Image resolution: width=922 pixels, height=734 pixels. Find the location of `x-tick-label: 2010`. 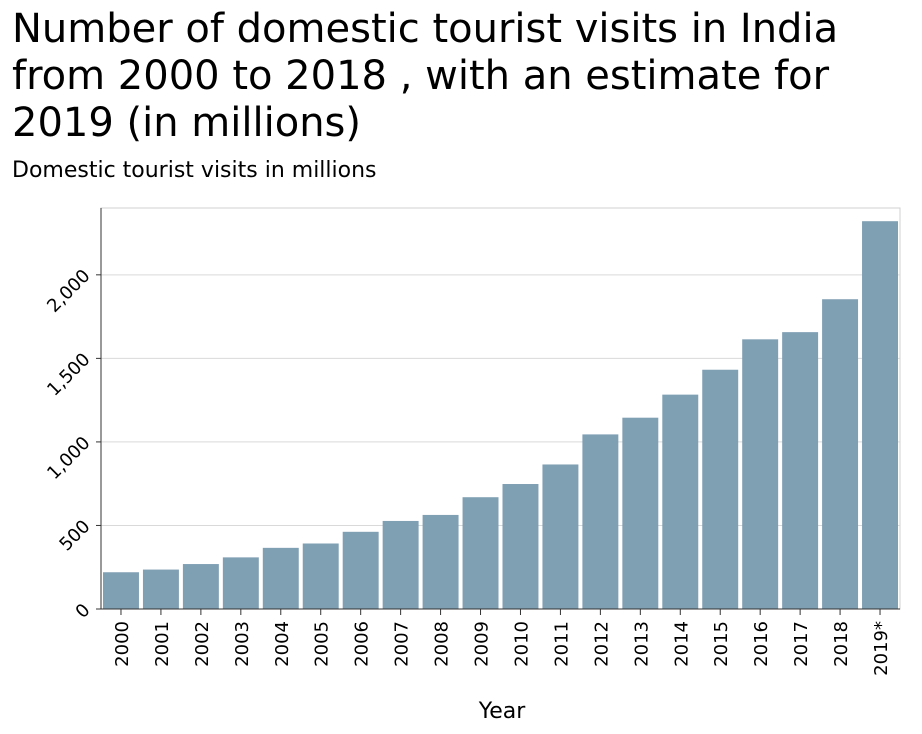

x-tick-label: 2010 is located at coordinates (521, 644).